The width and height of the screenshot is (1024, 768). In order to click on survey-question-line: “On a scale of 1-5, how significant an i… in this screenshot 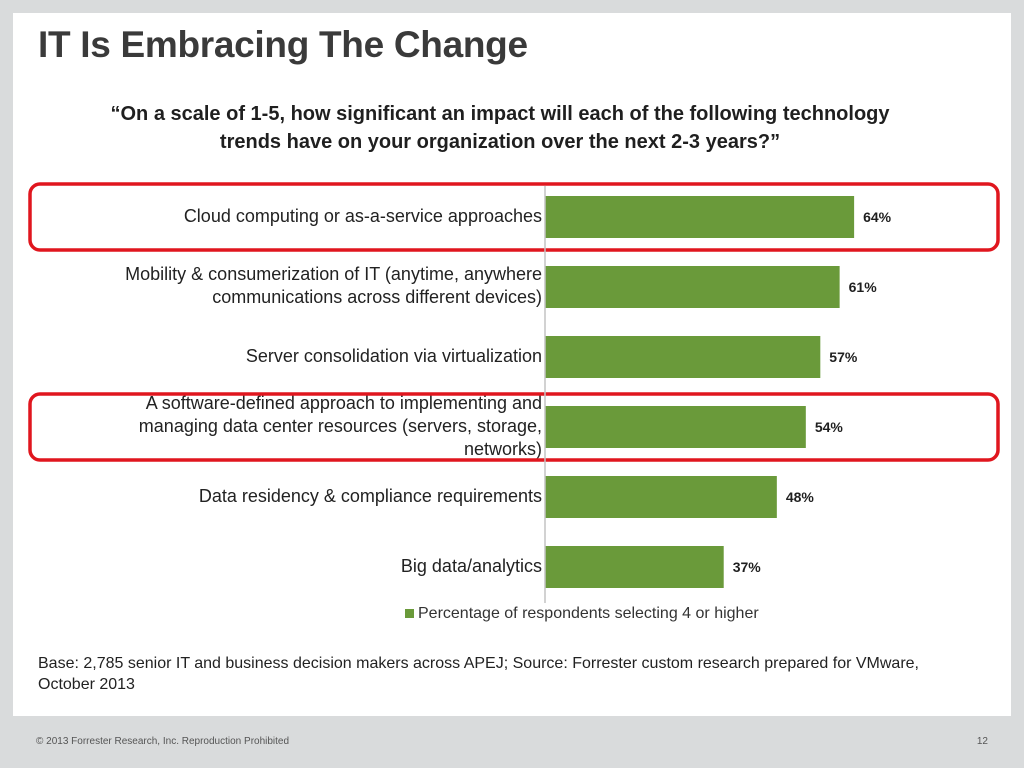, I will do `click(500, 114)`.